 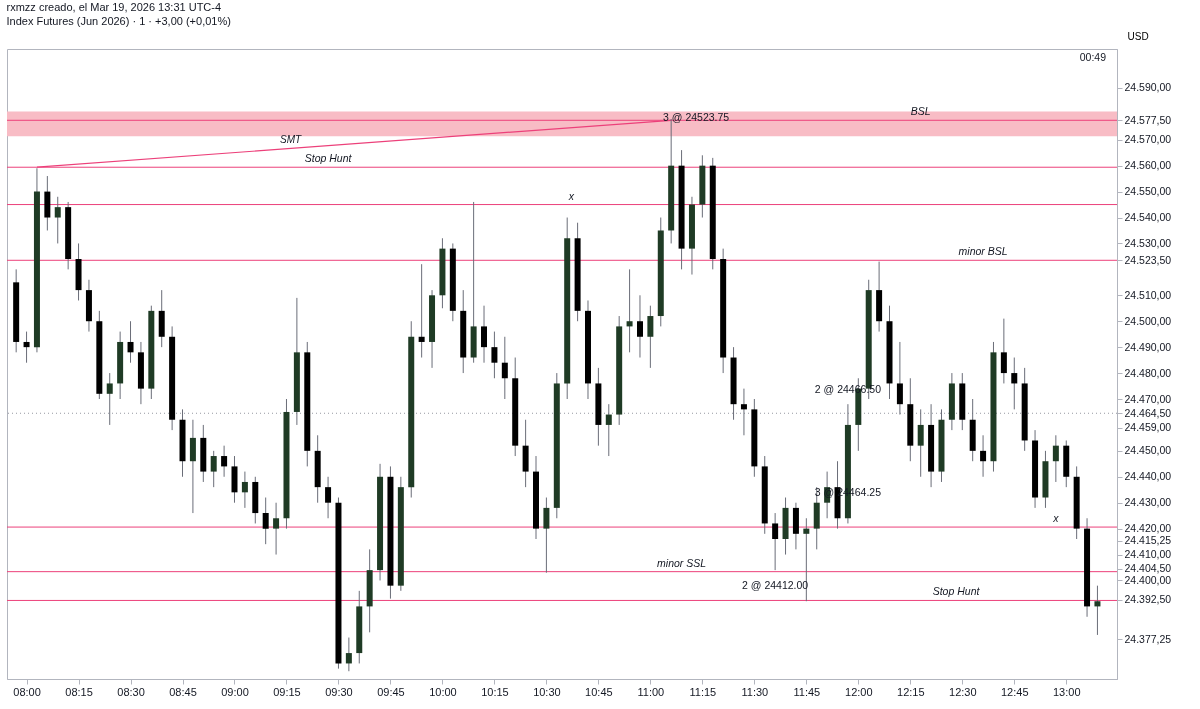 What do you see at coordinates (183, 691) in the screenshot?
I see `x-tick-label: 08:45` at bounding box center [183, 691].